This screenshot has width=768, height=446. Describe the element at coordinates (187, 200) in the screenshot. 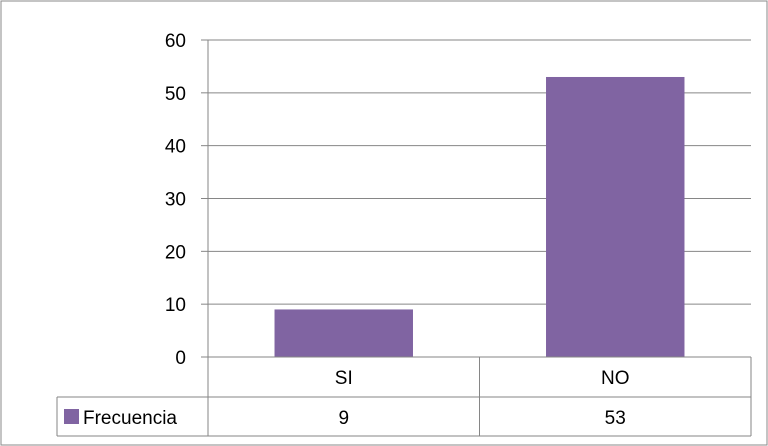

I see `y-axis: 0 10 20 30 40 50 60` at that location.